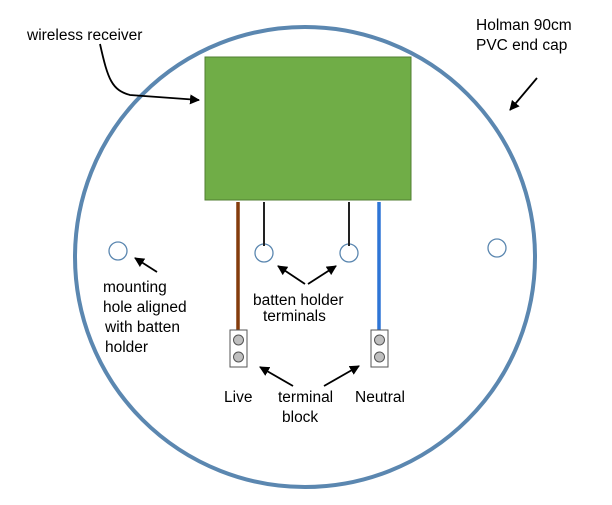 The image size is (612, 505). What do you see at coordinates (126, 347) in the screenshot?
I see `label-mounting-hole-line: holder` at bounding box center [126, 347].